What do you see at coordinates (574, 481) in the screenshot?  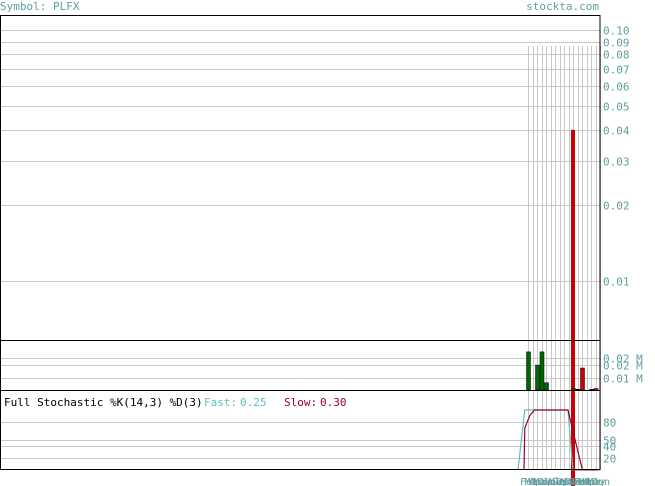 I see `x-tick-label: Dec` at bounding box center [574, 481].